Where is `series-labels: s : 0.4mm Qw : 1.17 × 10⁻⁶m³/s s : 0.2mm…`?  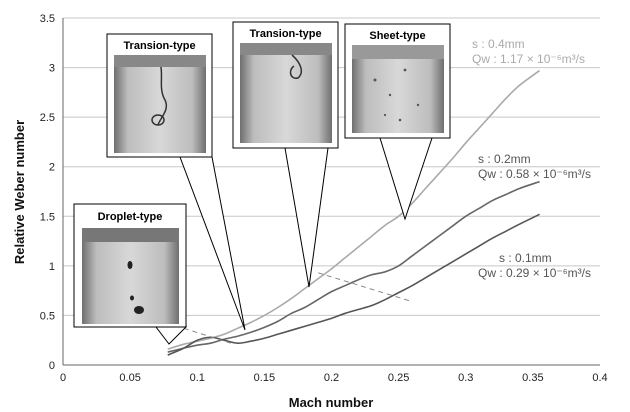
series-labels: s : 0.4mm Qw : 1.17 × 10⁻⁶m³/s s : 0.2mm… is located at coordinates (531, 158).